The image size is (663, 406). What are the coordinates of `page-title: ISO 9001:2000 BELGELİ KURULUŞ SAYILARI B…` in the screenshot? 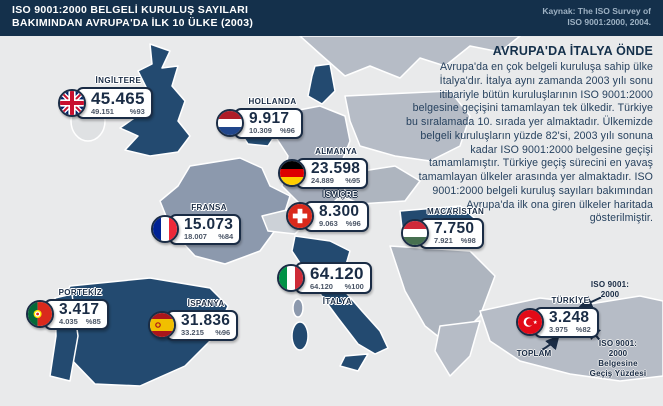 It's located at (133, 16).